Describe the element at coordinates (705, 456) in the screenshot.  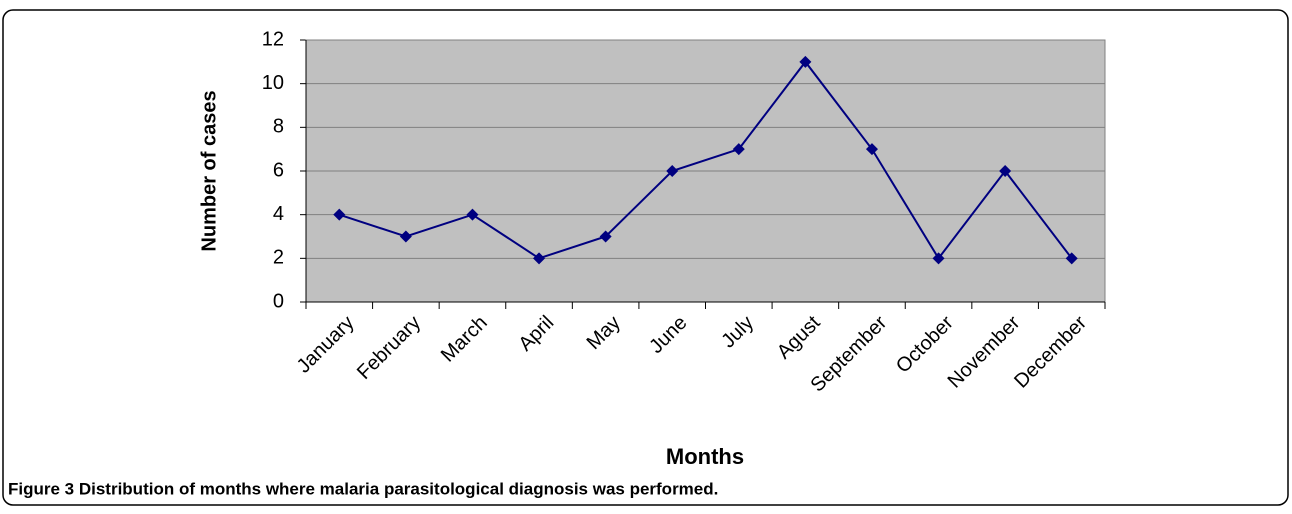
I see `x-axis-label: Months` at that location.